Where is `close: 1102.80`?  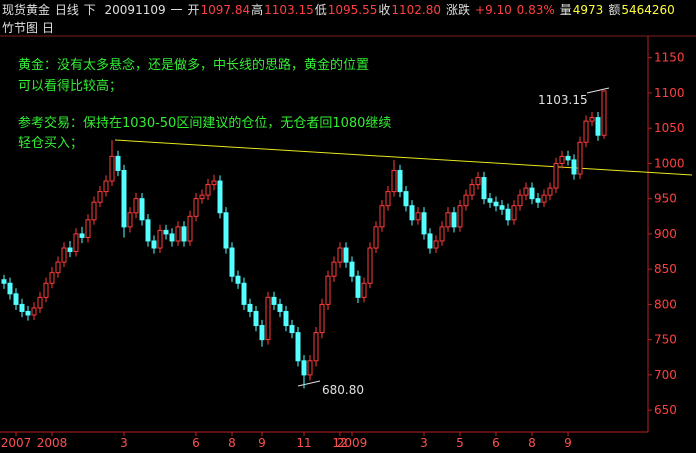
close: 1102.80 is located at coordinates (416, 10).